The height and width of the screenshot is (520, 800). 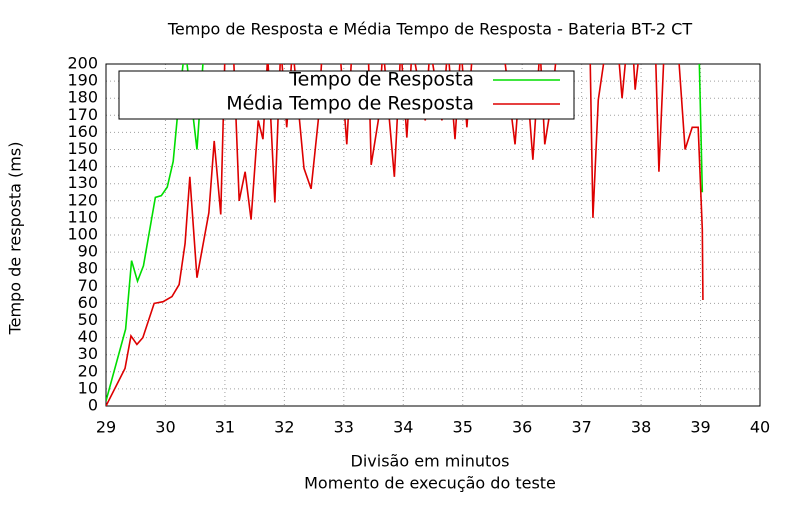 I want to click on x-tick-label: 39, so click(x=700, y=427).